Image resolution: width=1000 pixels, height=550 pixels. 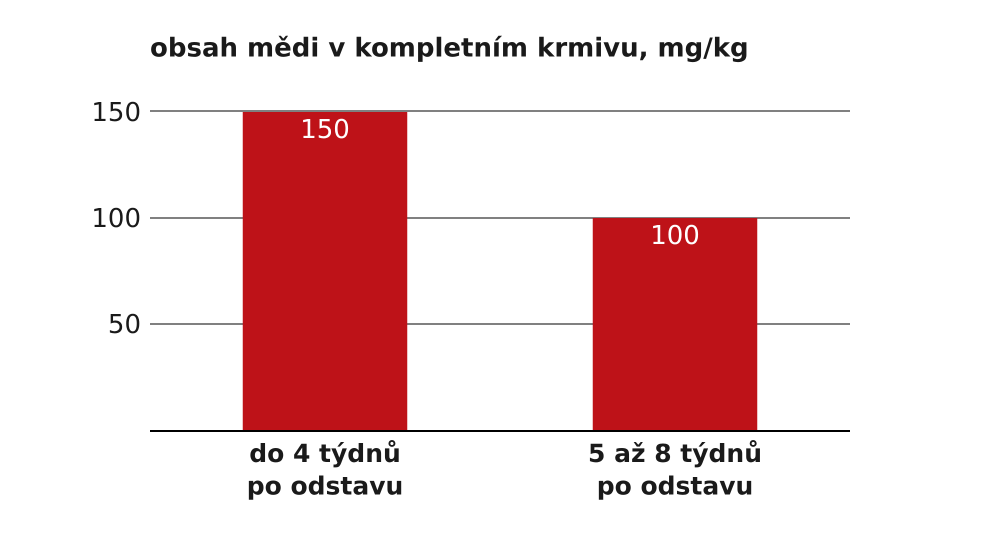 What do you see at coordinates (124, 325) in the screenshot?
I see `y-tick-label: 50` at bounding box center [124, 325].